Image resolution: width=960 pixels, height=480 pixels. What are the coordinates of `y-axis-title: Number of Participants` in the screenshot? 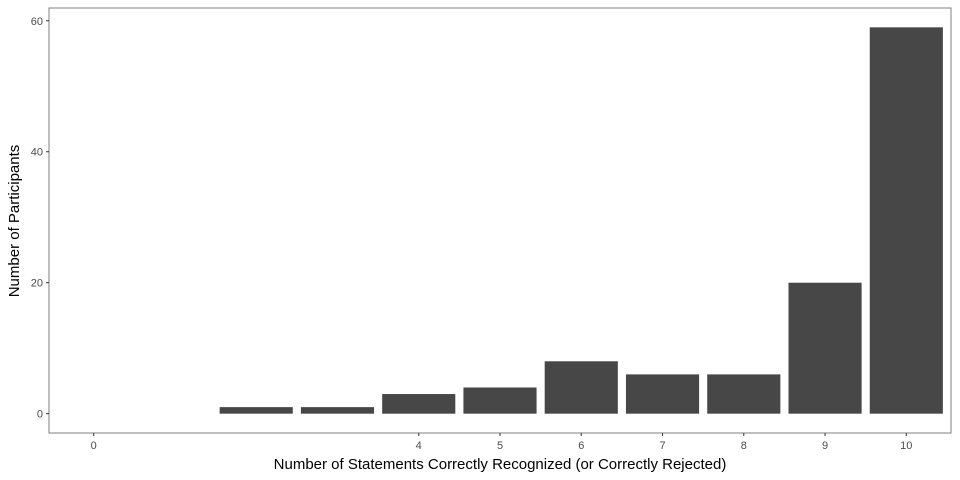 It's located at (14, 221).